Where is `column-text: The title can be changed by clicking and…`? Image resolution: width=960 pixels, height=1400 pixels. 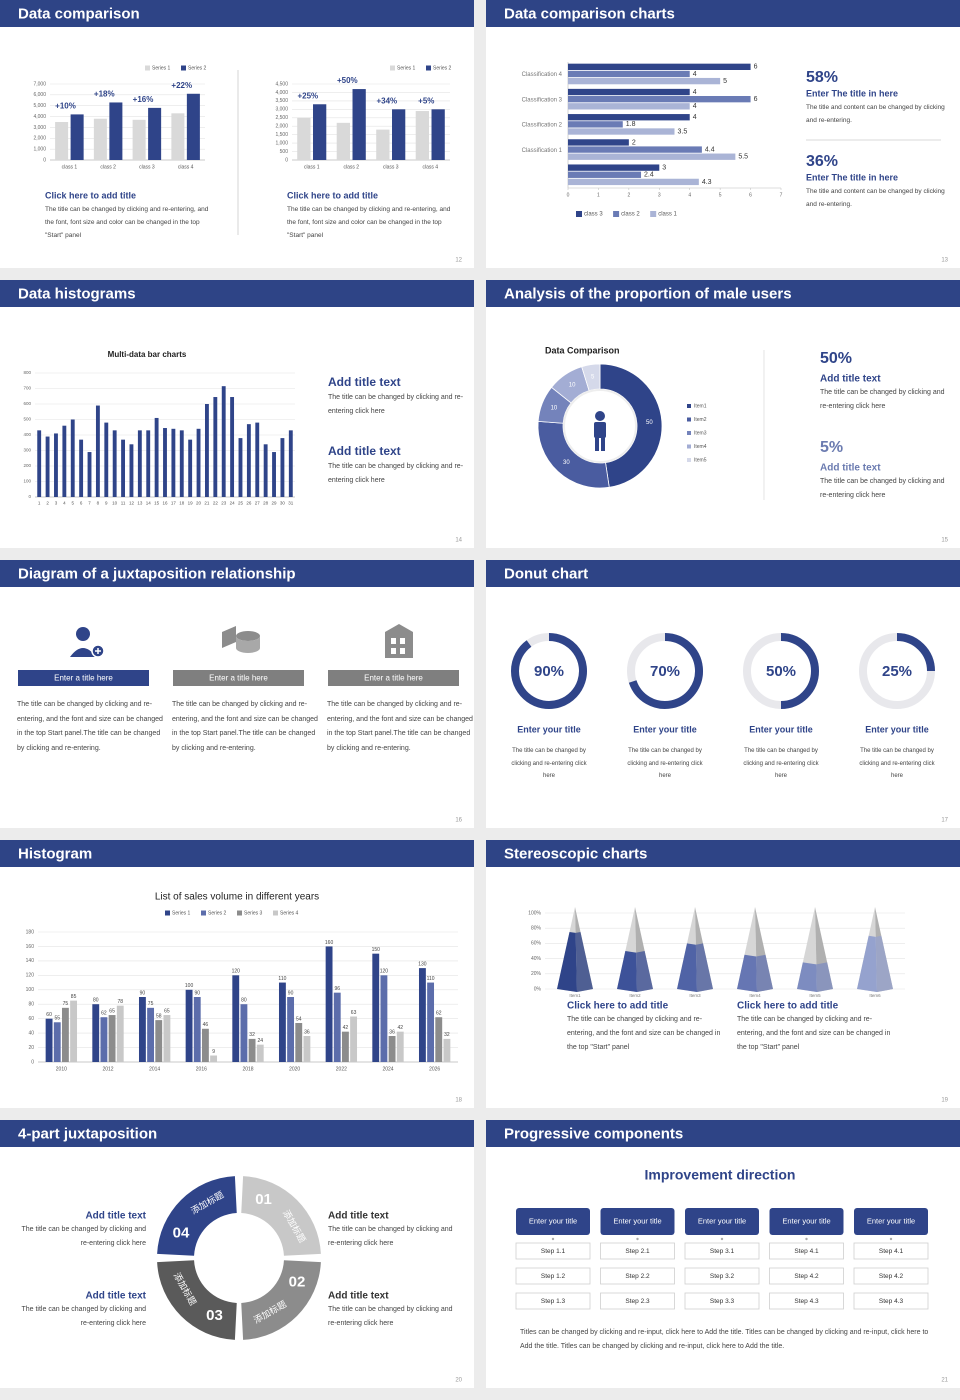
column-text: The title can be changed by clicking and… is located at coordinates (245, 726).